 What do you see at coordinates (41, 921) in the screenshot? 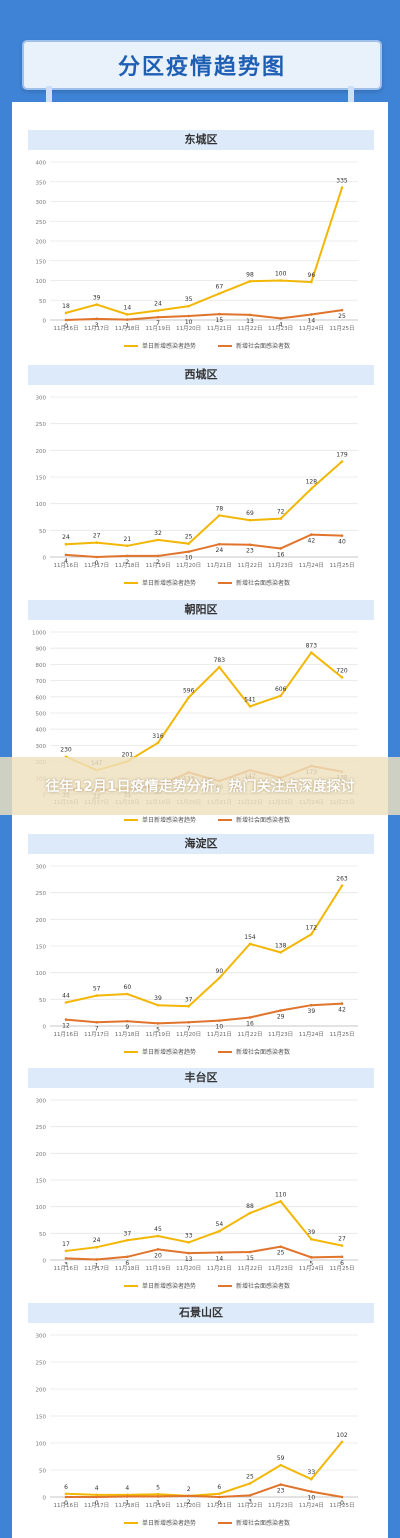
I see `y-tick-label: 200` at bounding box center [41, 921].